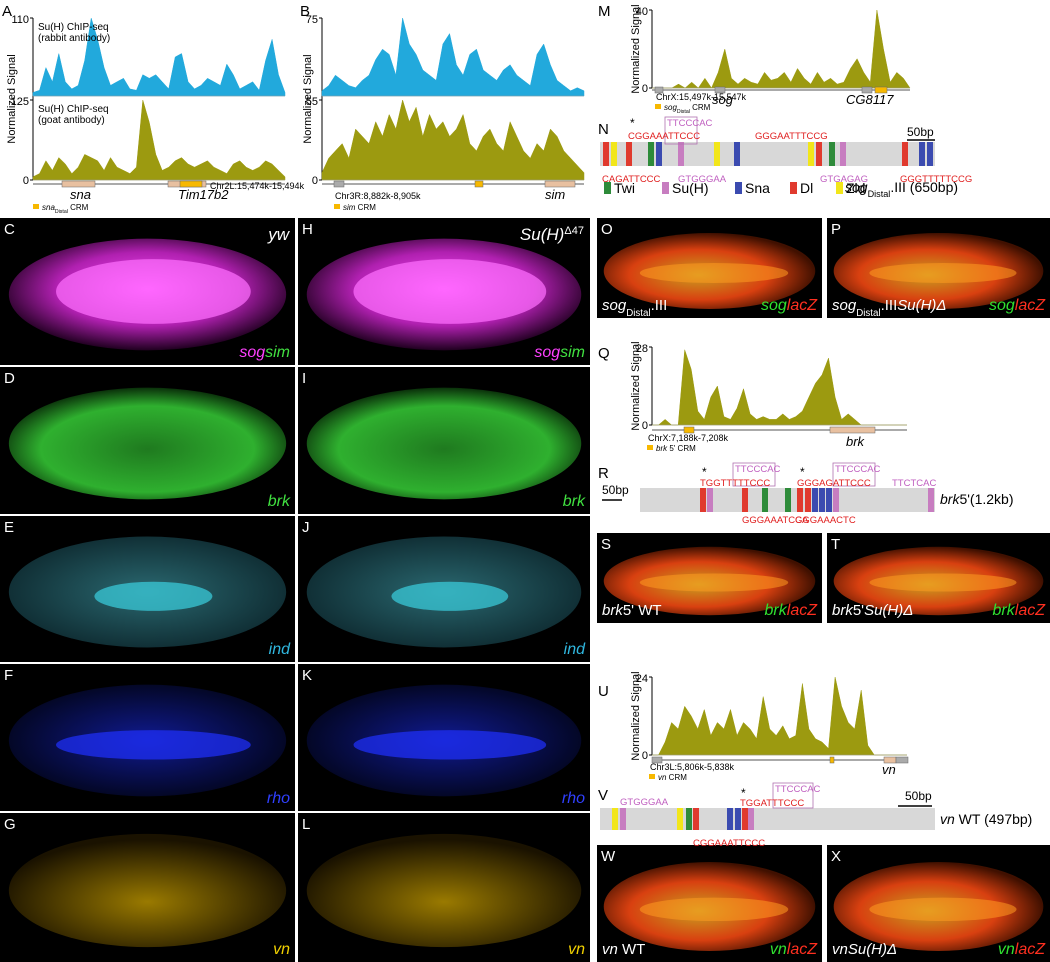 This screenshot has height=962, width=1050. What do you see at coordinates (855, 188) in the screenshot?
I see `legend-label: Zld` at bounding box center [855, 188].